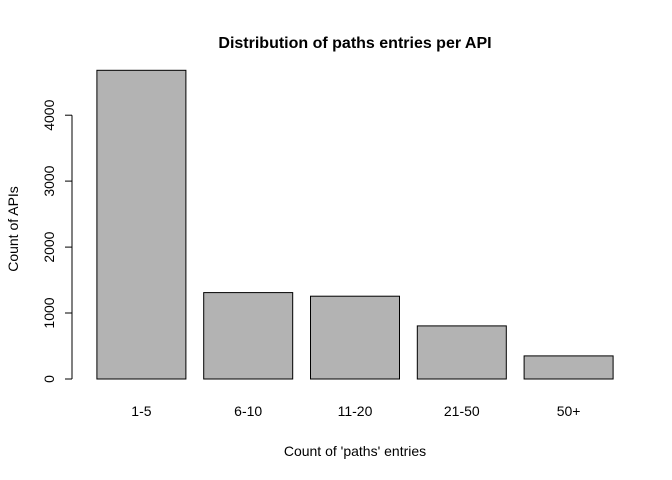 Image resolution: width=672 pixels, height=480 pixels. Describe the element at coordinates (49, 180) in the screenshot. I see `y-tick-label: 3000` at that location.